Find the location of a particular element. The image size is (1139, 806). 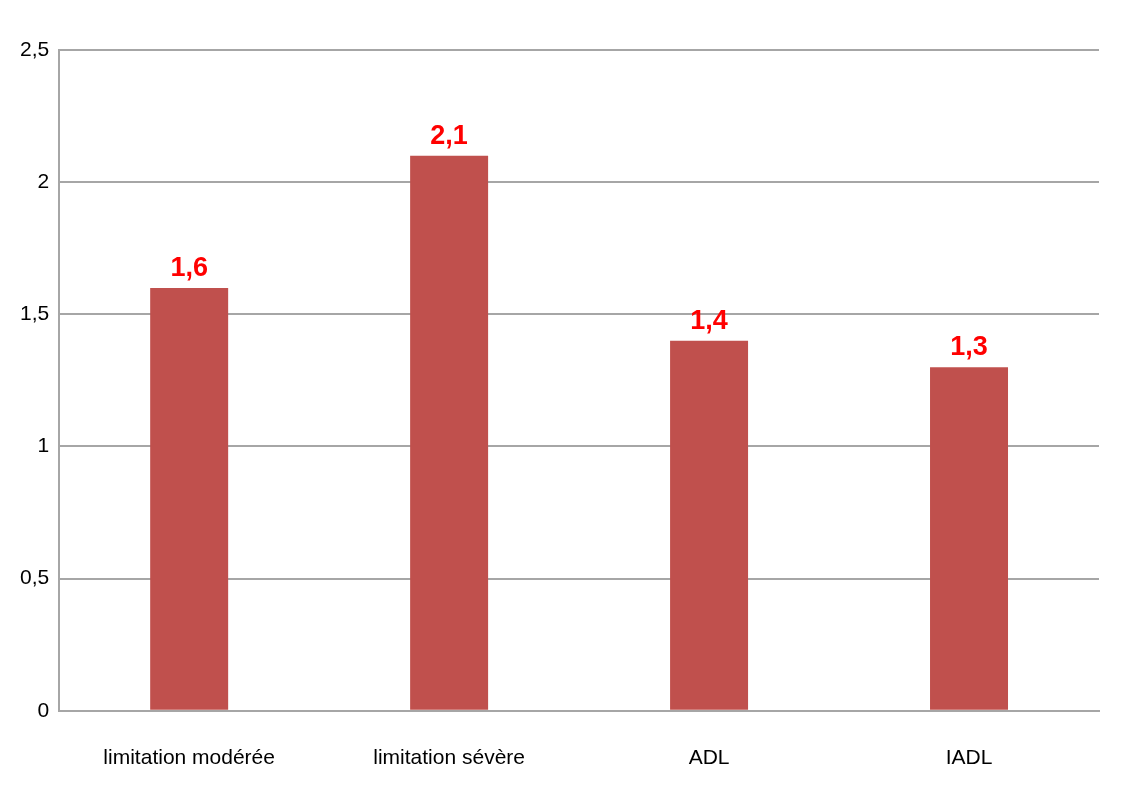

x-tick-label: limitation modérée is located at coordinates (189, 757).